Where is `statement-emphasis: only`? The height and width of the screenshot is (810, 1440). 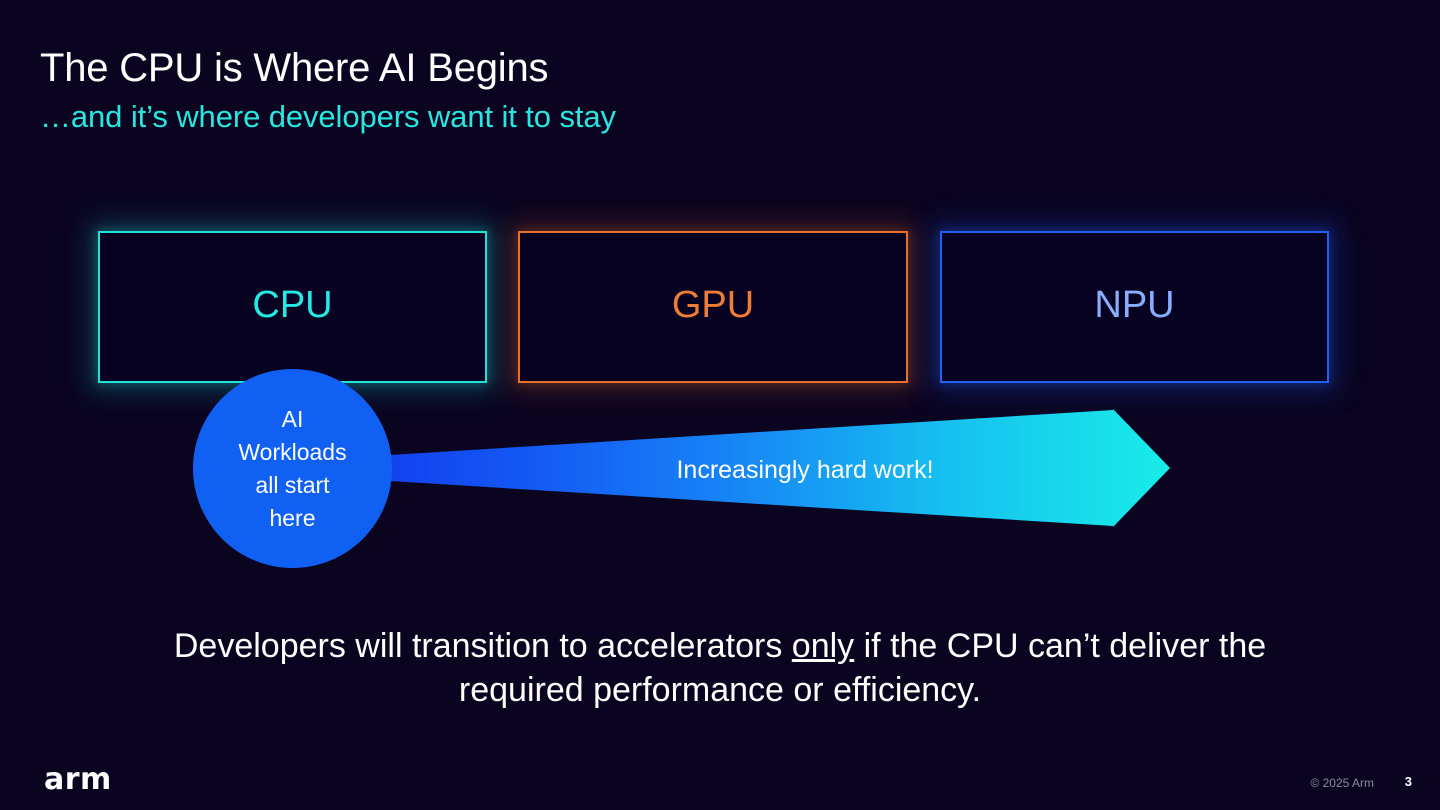
statement-emphasis: only is located at coordinates (823, 646).